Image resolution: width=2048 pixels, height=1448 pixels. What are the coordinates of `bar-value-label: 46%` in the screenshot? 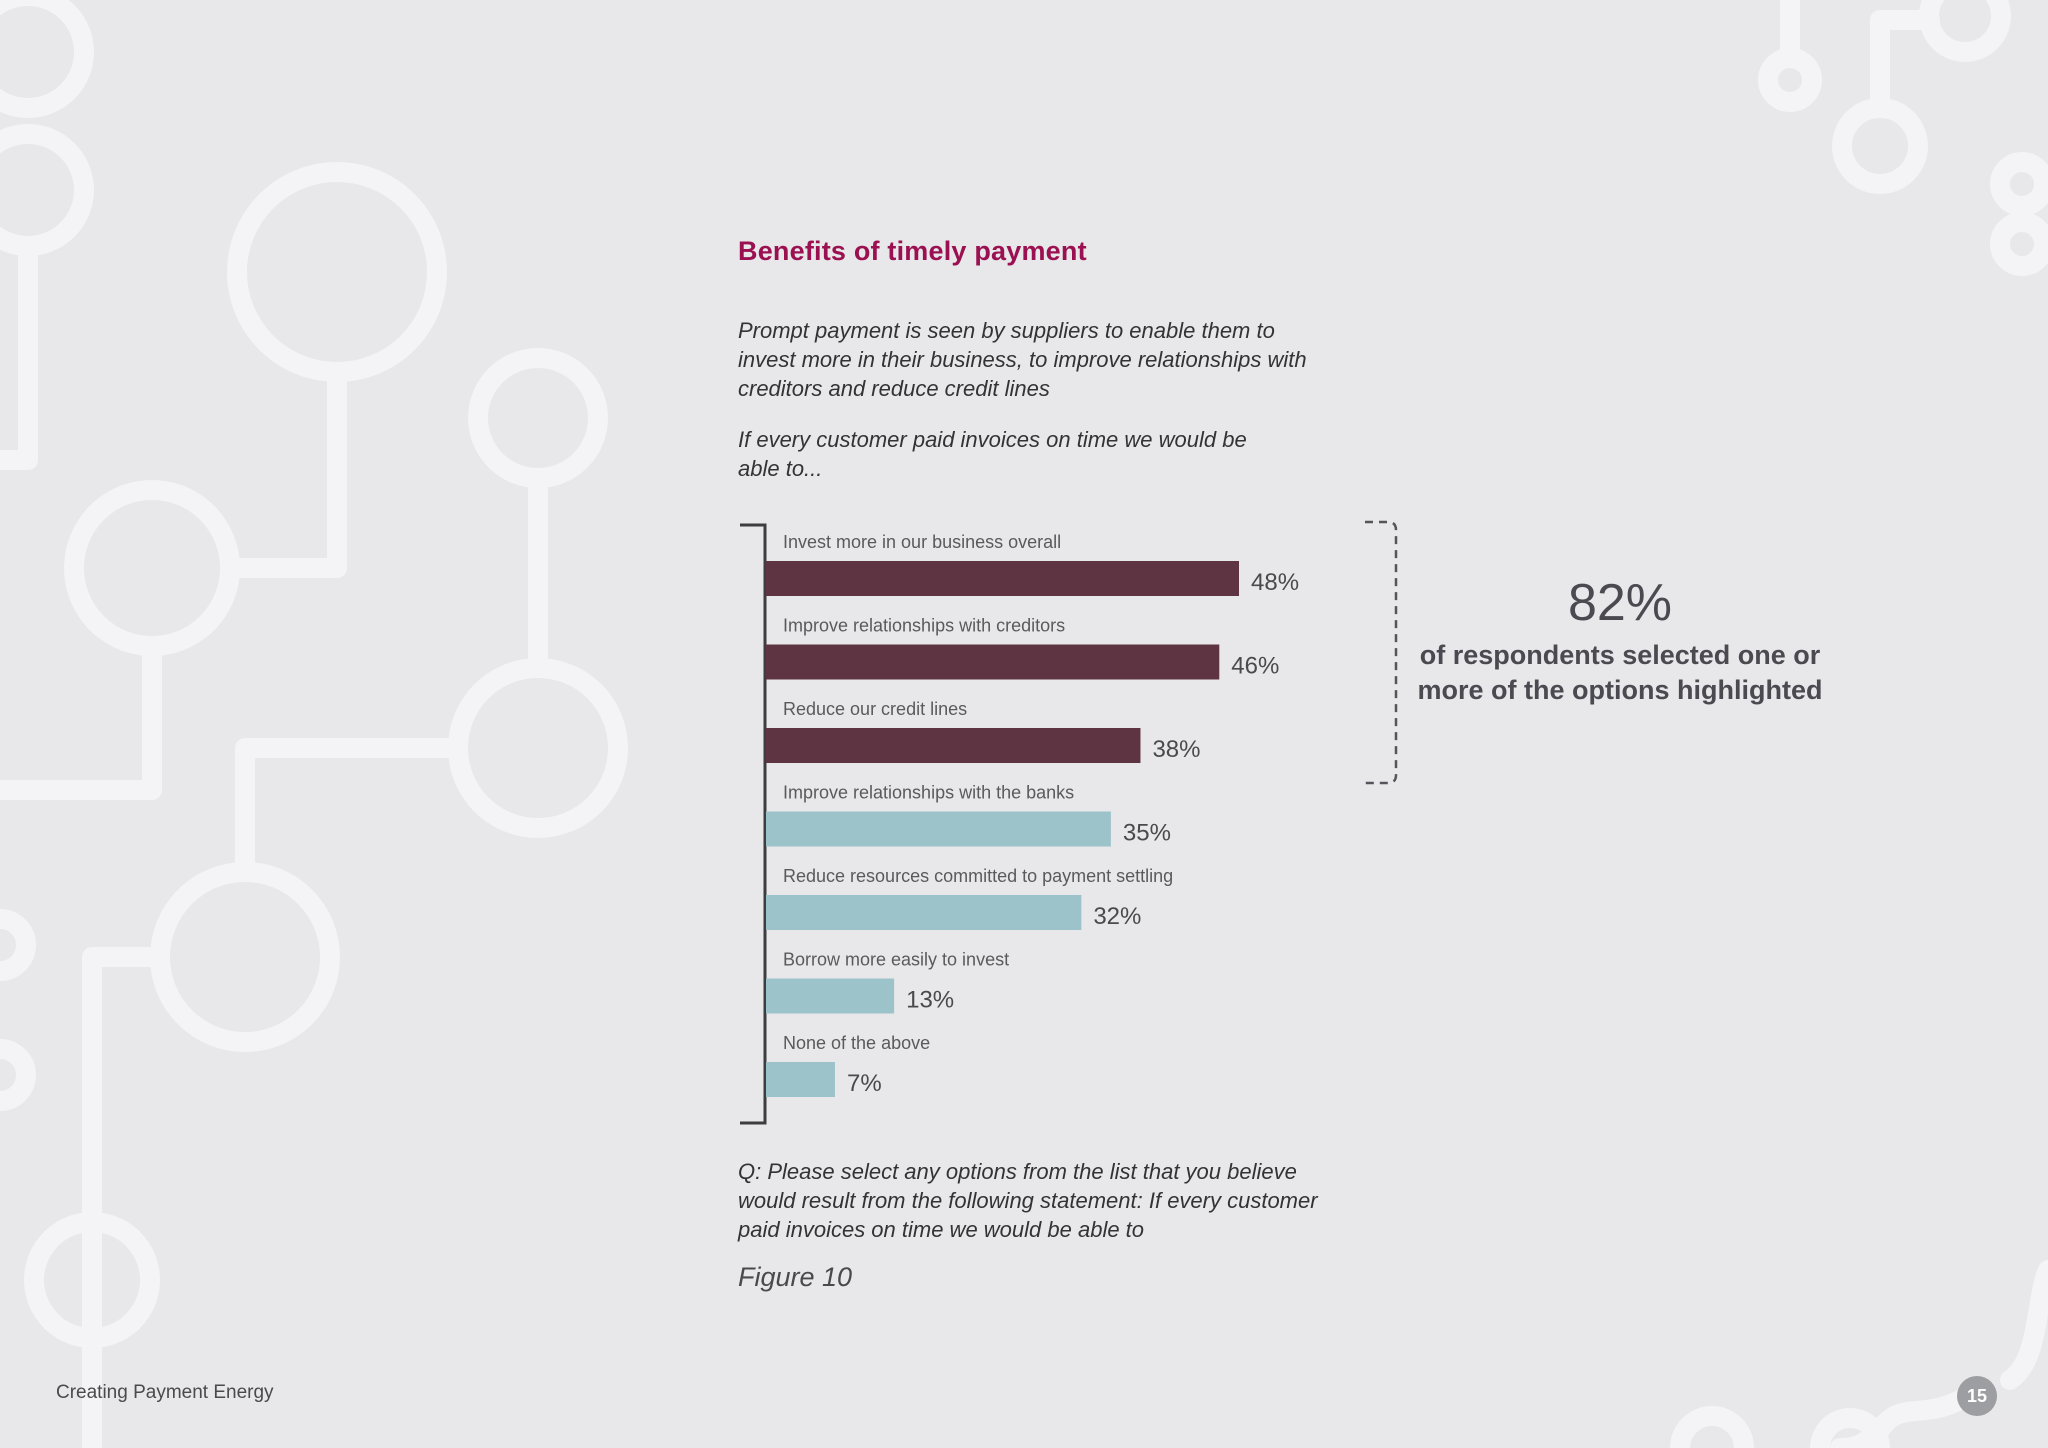 It's located at (1255, 666).